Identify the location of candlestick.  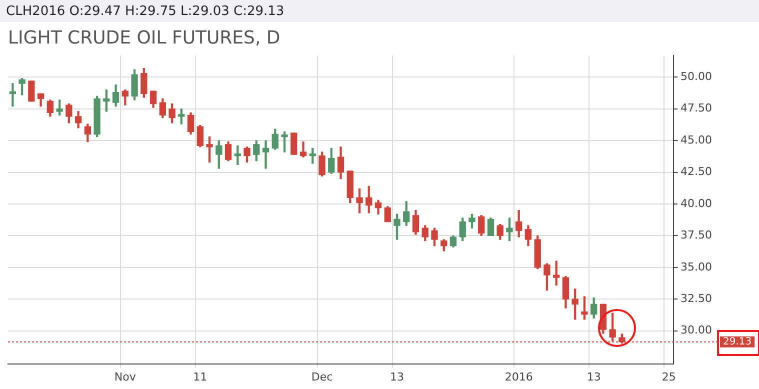
(294, 143).